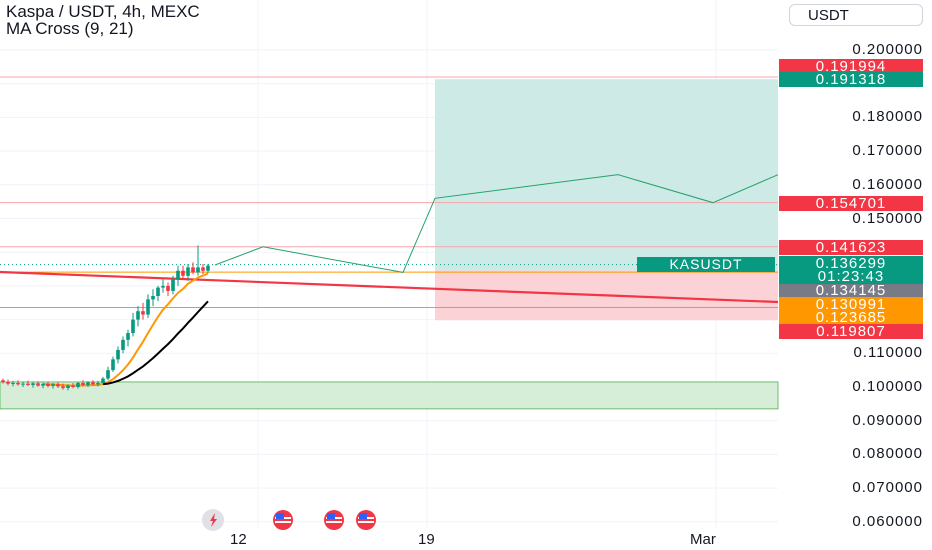  Describe the element at coordinates (706, 264) in the screenshot. I see `symbol-label: KASUSDT` at that location.